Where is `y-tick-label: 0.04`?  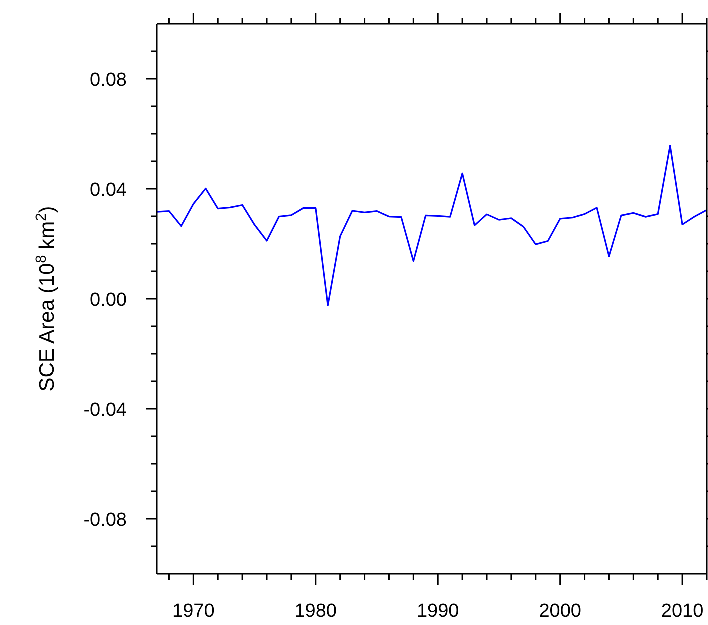
y-tick-label: 0.04 is located at coordinates (109, 190).